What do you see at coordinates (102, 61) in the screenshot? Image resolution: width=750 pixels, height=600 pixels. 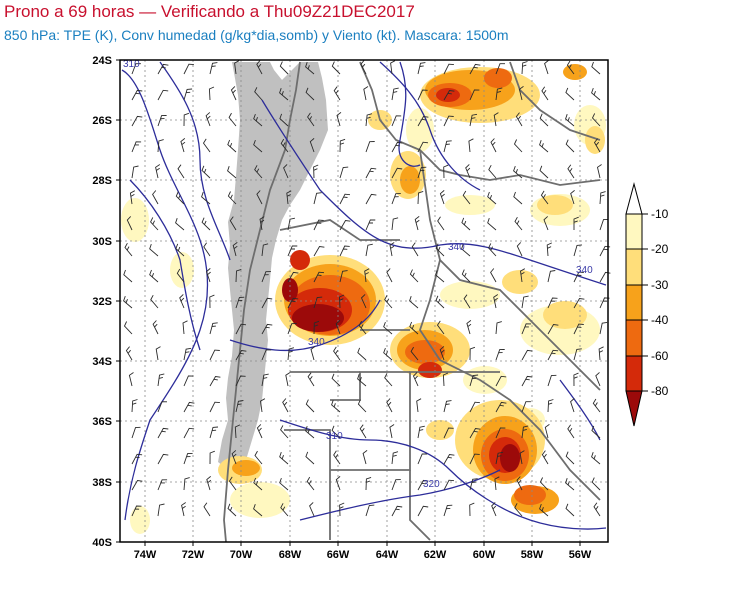 I see `lat-tick-label: 24S` at bounding box center [102, 61].